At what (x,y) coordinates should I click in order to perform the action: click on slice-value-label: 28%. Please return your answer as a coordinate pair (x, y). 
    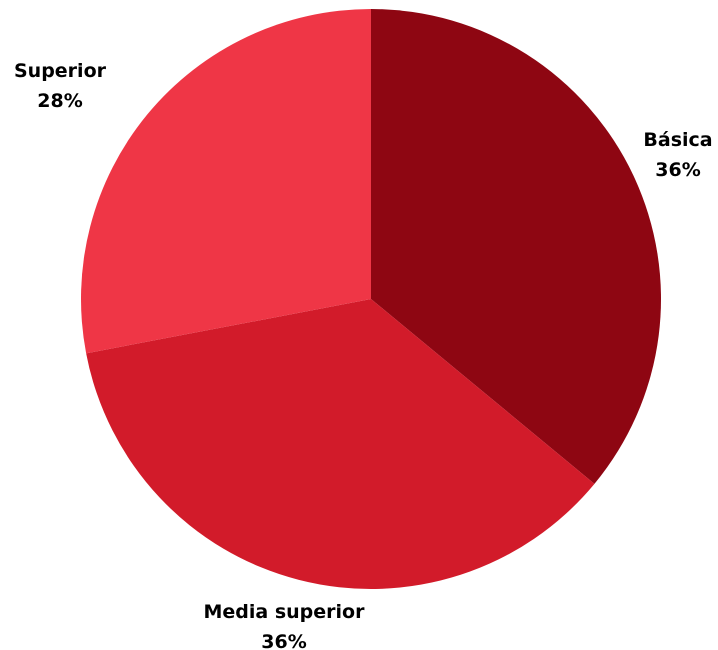
    Looking at the image, I should click on (59, 101).